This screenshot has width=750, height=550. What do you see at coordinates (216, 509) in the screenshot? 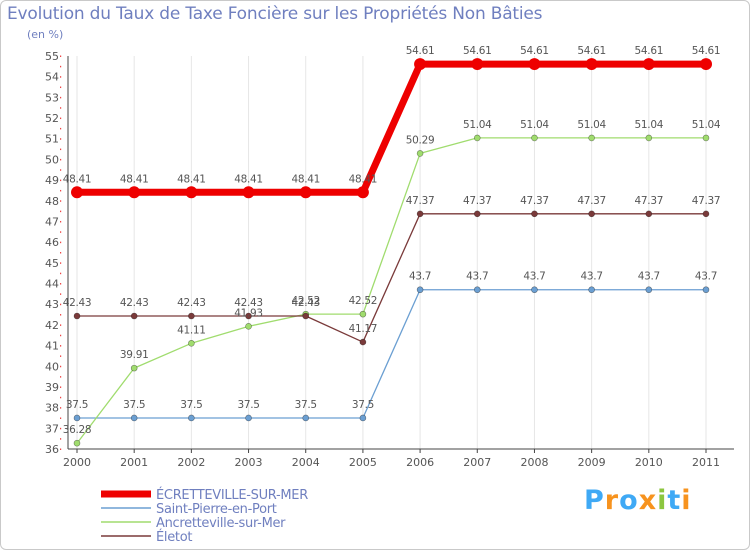
I see `legend-label: Saint-Pierre-en-Port` at bounding box center [216, 509].